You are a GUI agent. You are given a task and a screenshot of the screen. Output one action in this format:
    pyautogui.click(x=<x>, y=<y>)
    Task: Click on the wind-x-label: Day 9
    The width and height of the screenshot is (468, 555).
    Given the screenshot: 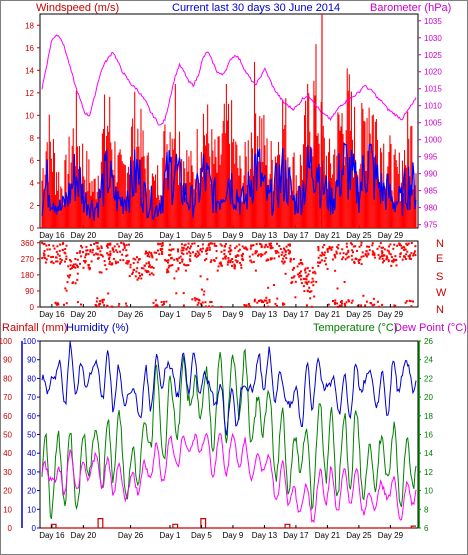 What is the action you would take?
    pyautogui.click(x=232, y=235)
    